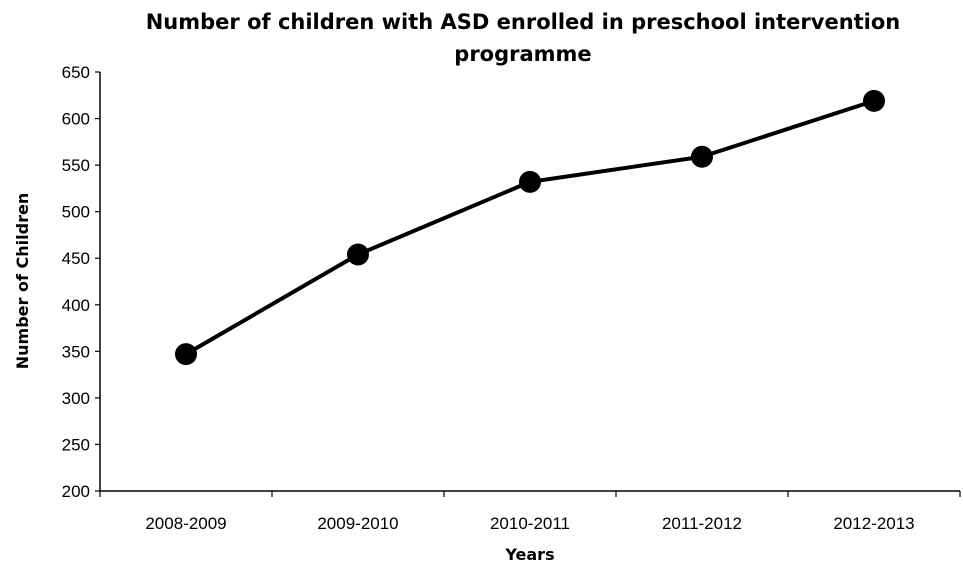  I want to click on x-tick-label: 2009-2010, so click(357, 523).